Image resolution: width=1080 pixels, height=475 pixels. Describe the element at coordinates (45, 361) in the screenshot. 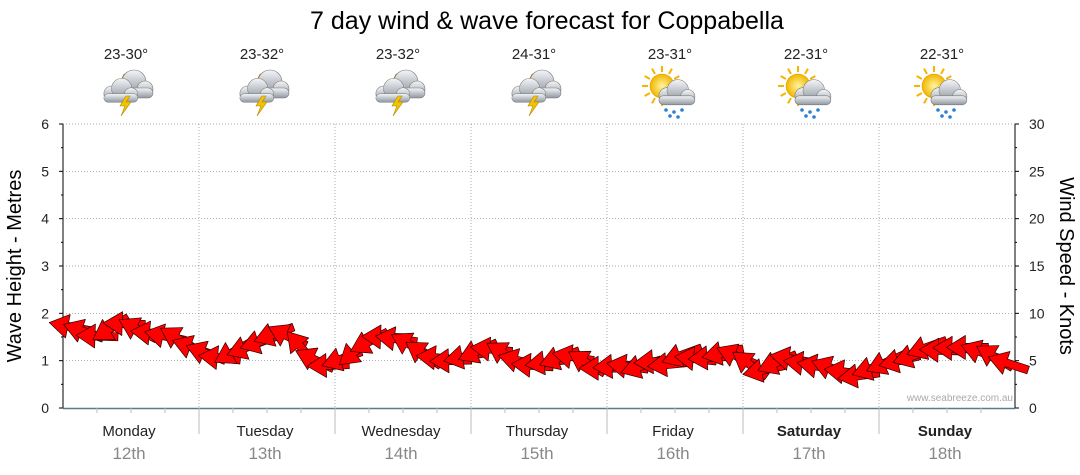

I see `y-tick-label: 1` at that location.